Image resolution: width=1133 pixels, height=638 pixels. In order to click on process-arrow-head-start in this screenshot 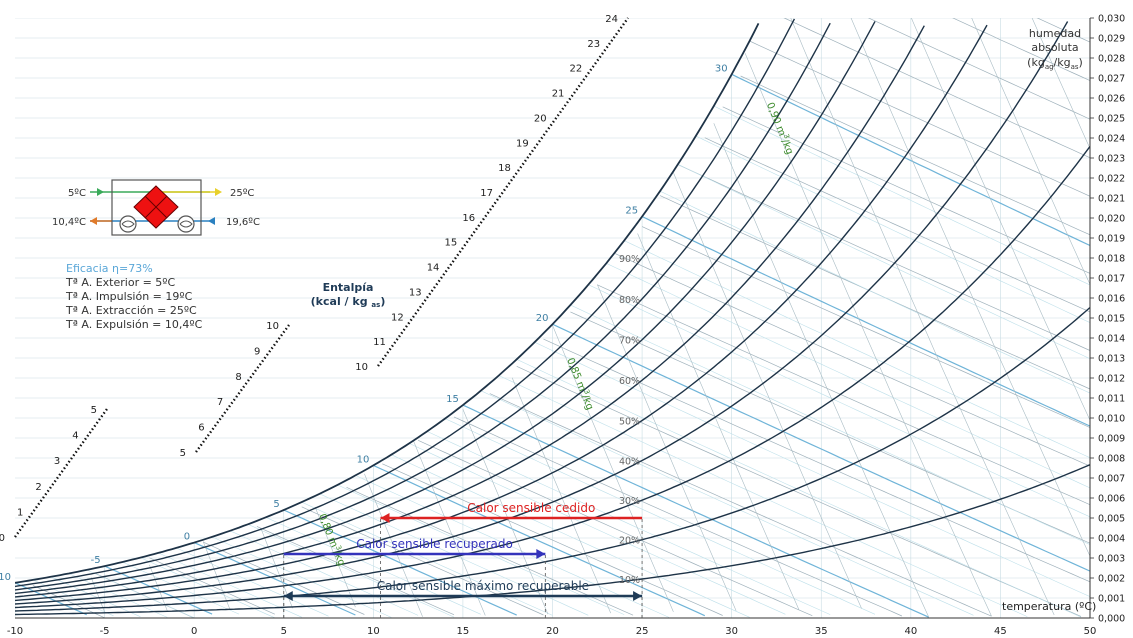, I will do `click(288, 596)`.